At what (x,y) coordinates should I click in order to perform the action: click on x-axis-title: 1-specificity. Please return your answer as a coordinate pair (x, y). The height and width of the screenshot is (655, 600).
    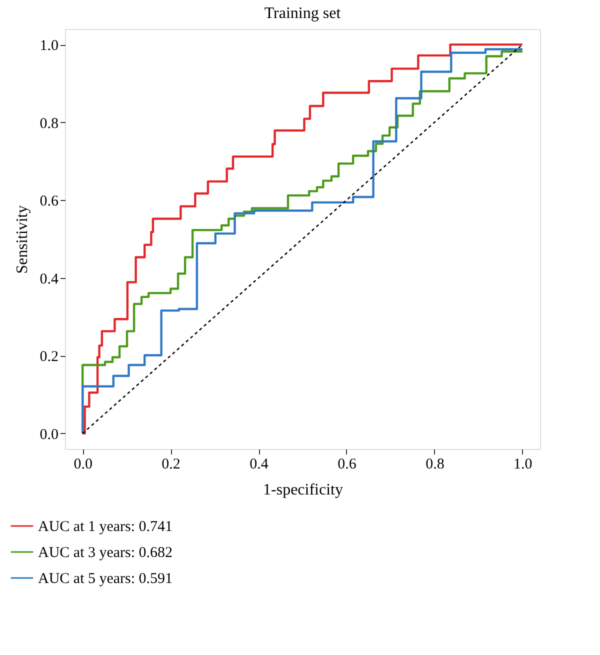
    Looking at the image, I should click on (303, 490).